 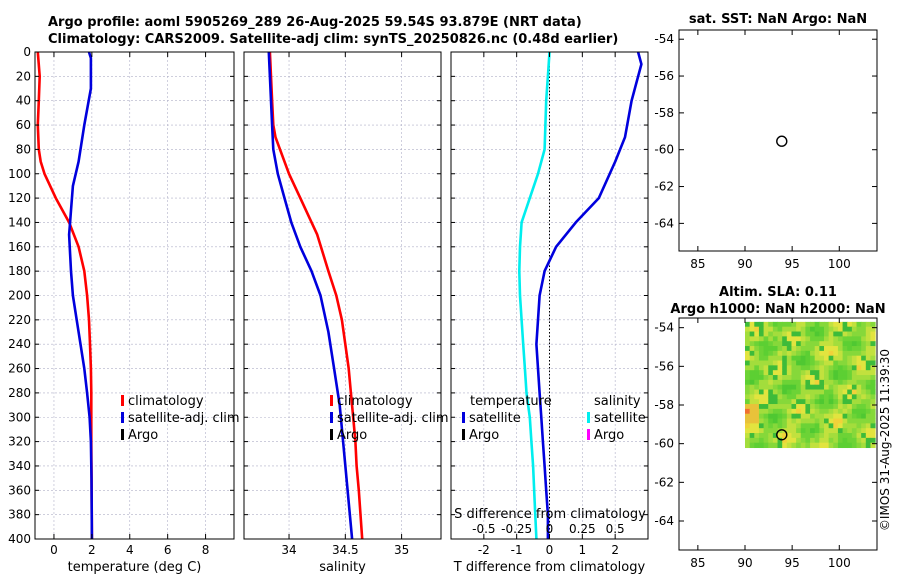 What do you see at coordinates (19, 296) in the screenshot?
I see `temperature-ytick-label: 200` at bounding box center [19, 296].